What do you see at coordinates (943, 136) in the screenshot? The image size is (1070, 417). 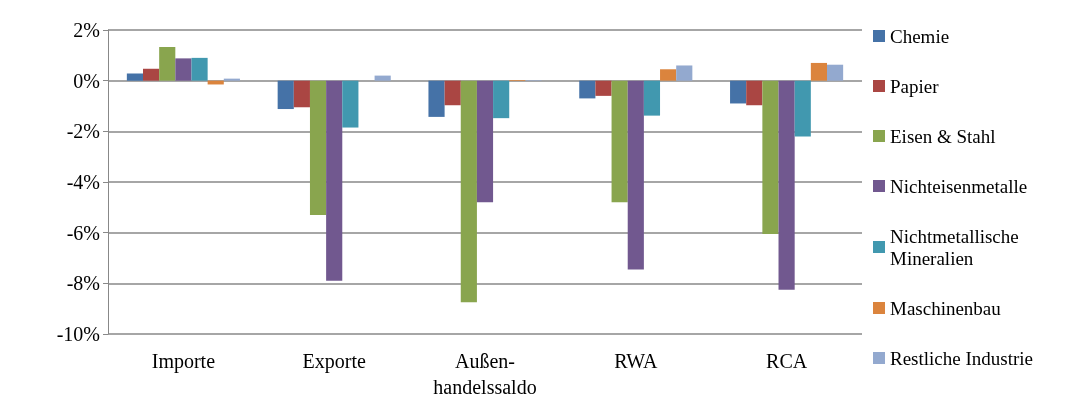 I see `legend-label: Eisen & Stahl` at bounding box center [943, 136].